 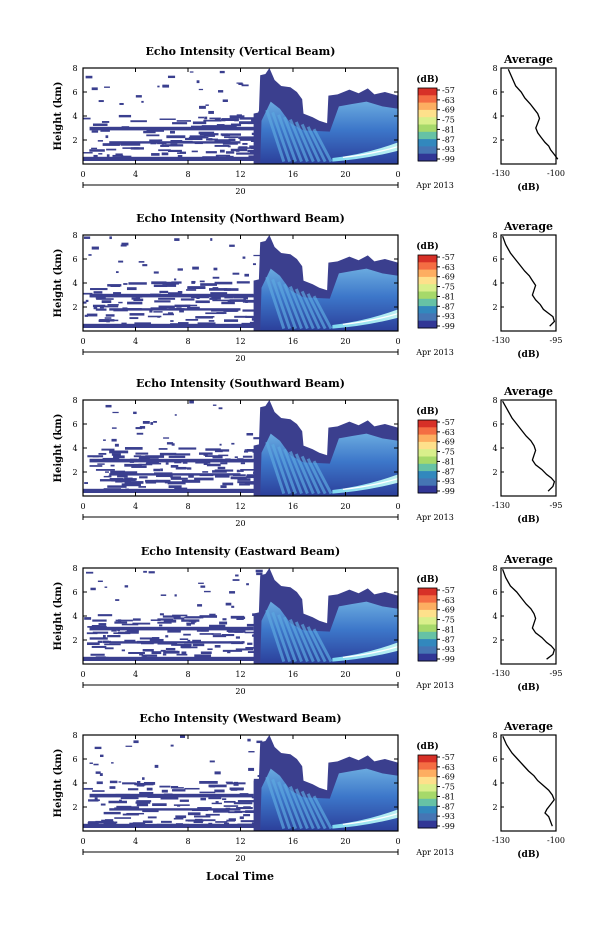 I want to click on y-tick-label: 8, so click(x=74, y=400).